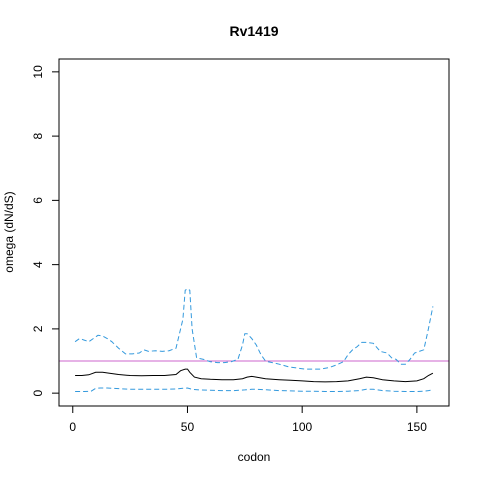  Describe the element at coordinates (38, 135) in the screenshot. I see `y-tick-label: 8` at that location.